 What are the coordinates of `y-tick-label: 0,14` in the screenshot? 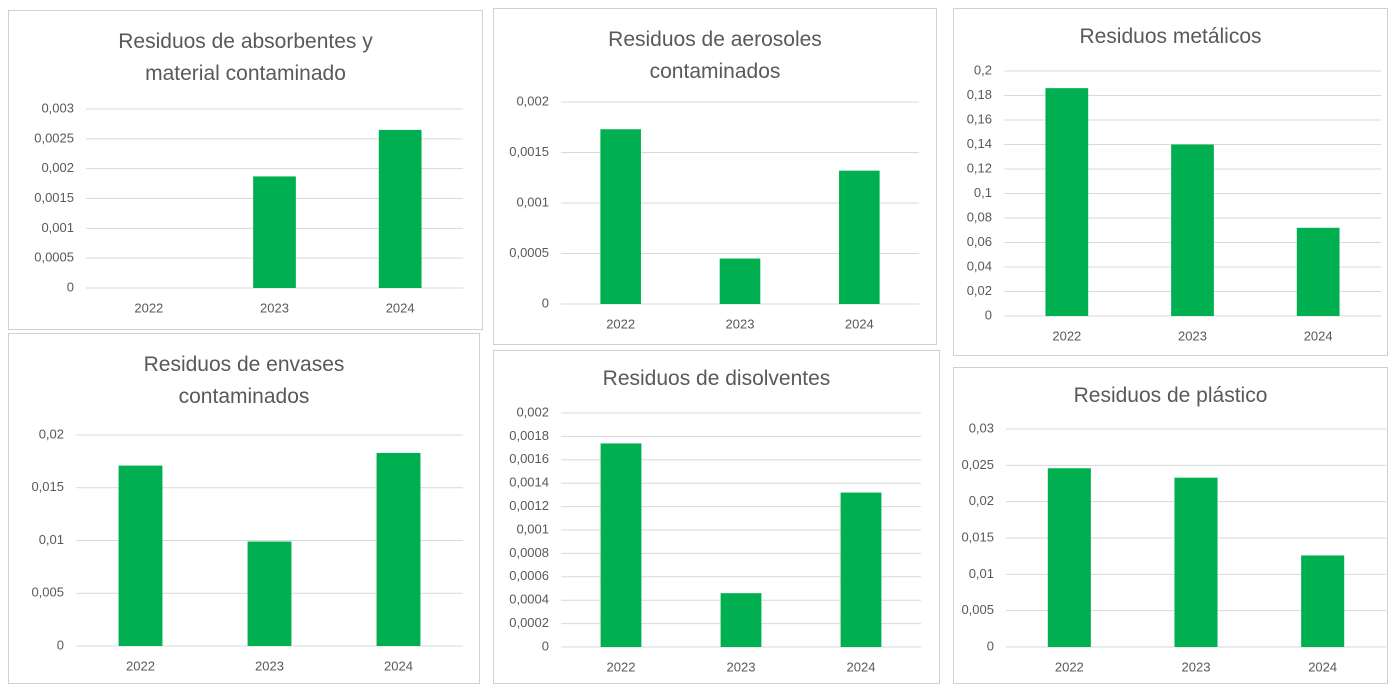 It's located at (979, 143).